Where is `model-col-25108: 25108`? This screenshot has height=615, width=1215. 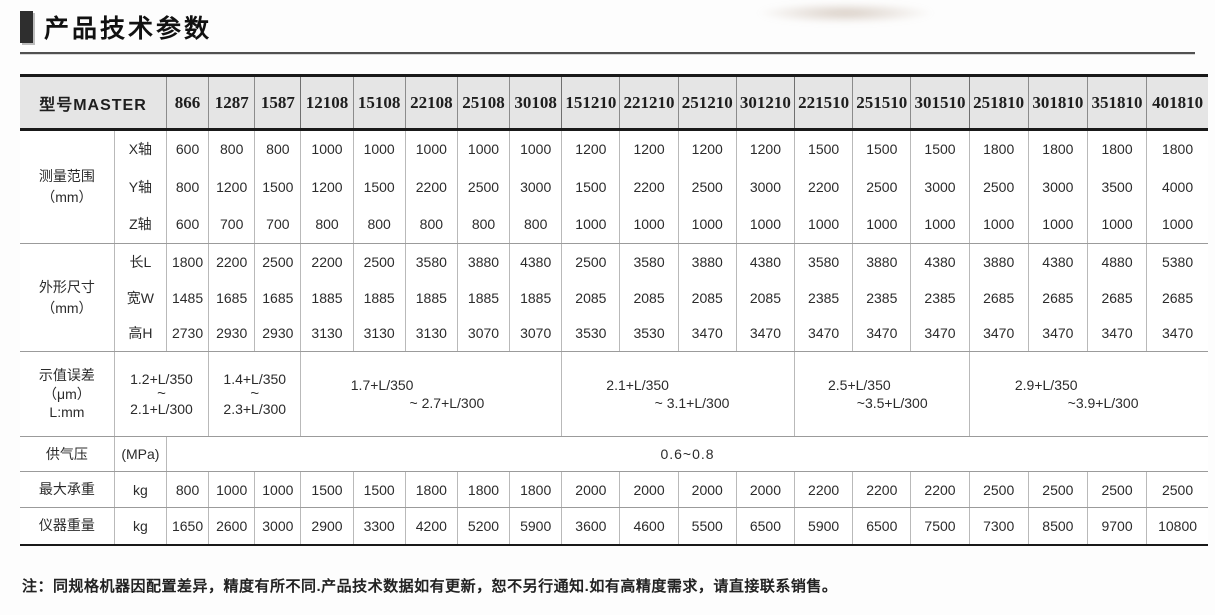 model-col-25108: 25108 is located at coordinates (484, 103).